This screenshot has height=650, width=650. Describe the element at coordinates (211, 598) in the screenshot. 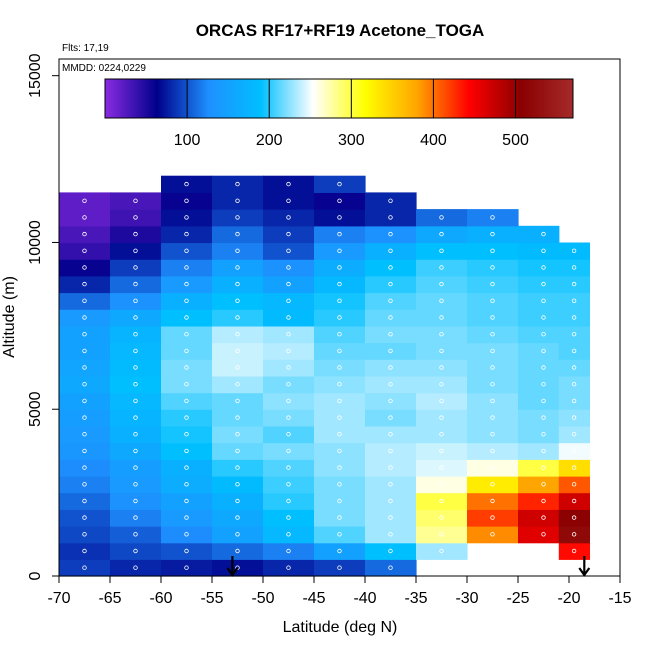

I see `x-tick-label: -55` at that location.